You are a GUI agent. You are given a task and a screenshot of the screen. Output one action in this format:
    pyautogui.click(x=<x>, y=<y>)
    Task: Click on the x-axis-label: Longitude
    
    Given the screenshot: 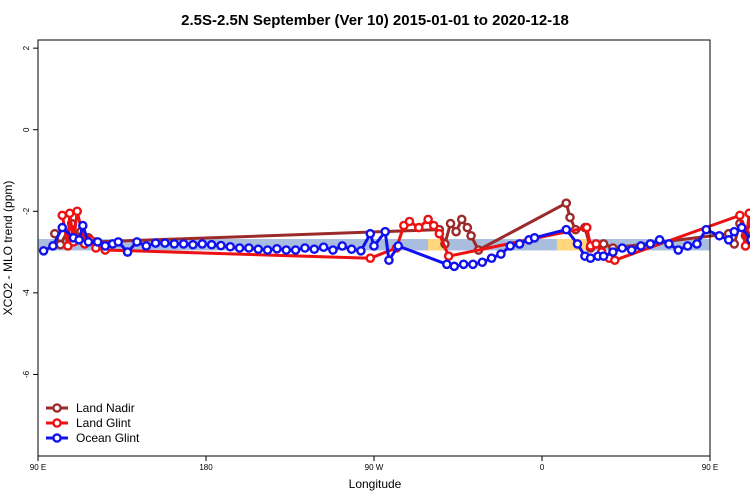 What is the action you would take?
    pyautogui.click(x=375, y=484)
    